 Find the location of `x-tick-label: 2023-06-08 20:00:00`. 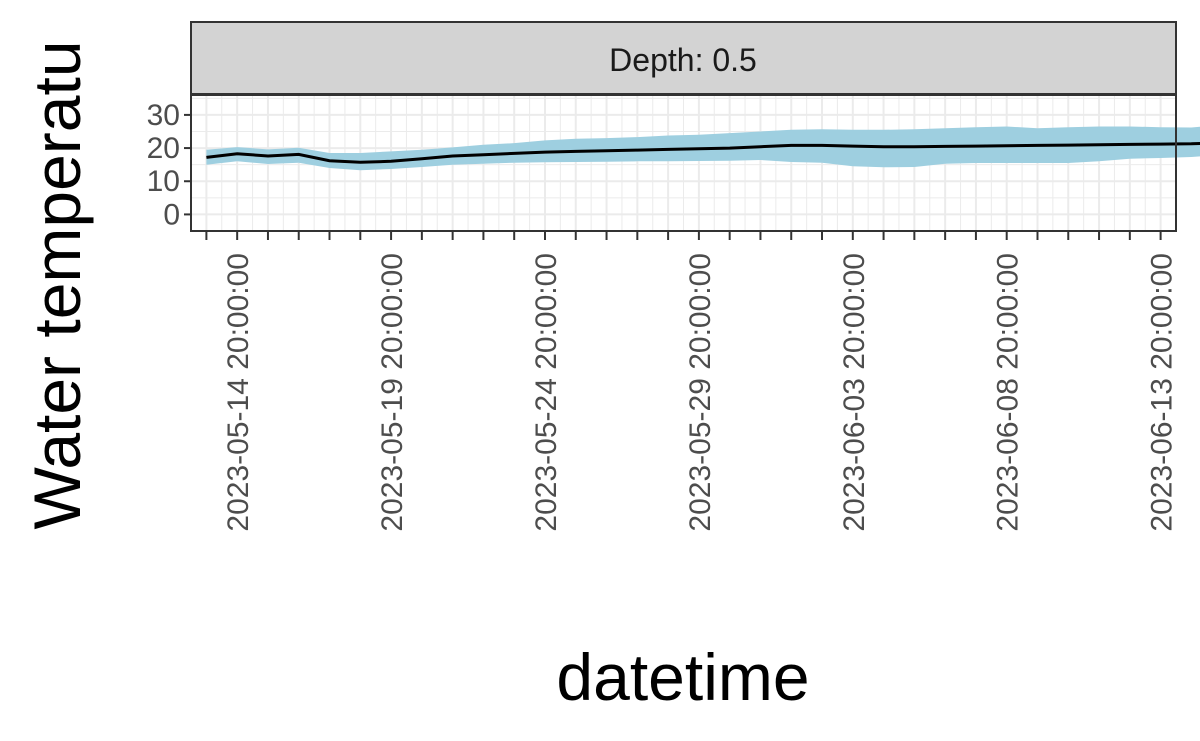

x-tick-label: 2023-06-08 20:00:00 is located at coordinates (1008, 392).